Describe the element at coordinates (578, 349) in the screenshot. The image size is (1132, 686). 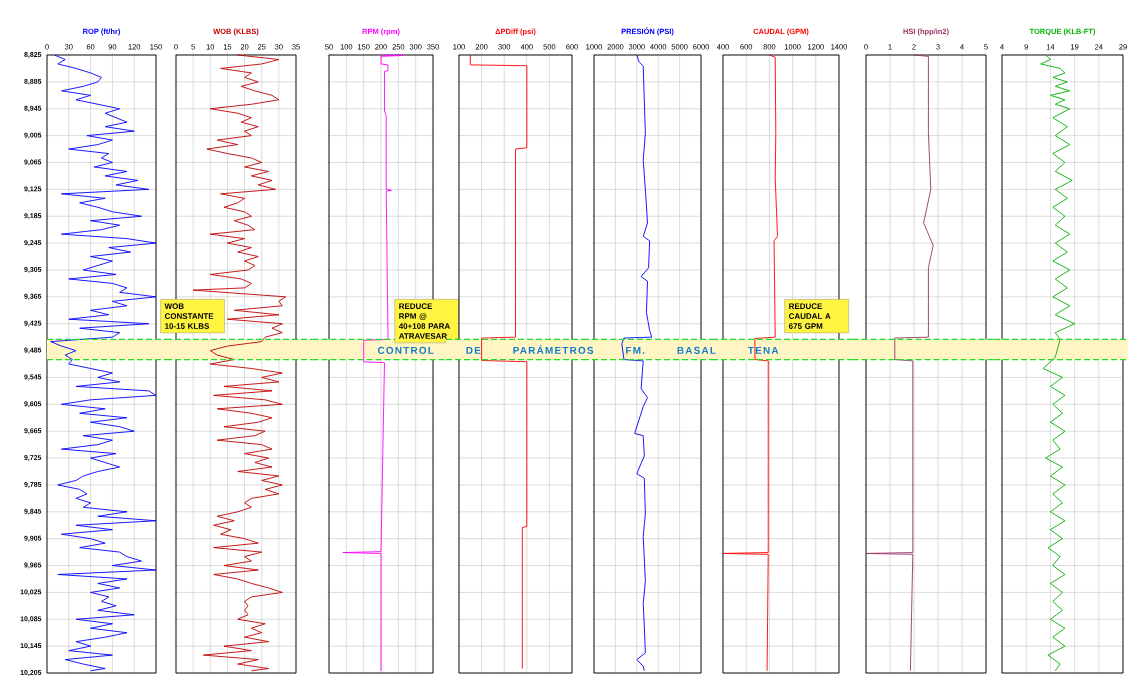
I see `annotation: CONTROL DE PARÁMETROS FM. BASAL TENA` at that location.